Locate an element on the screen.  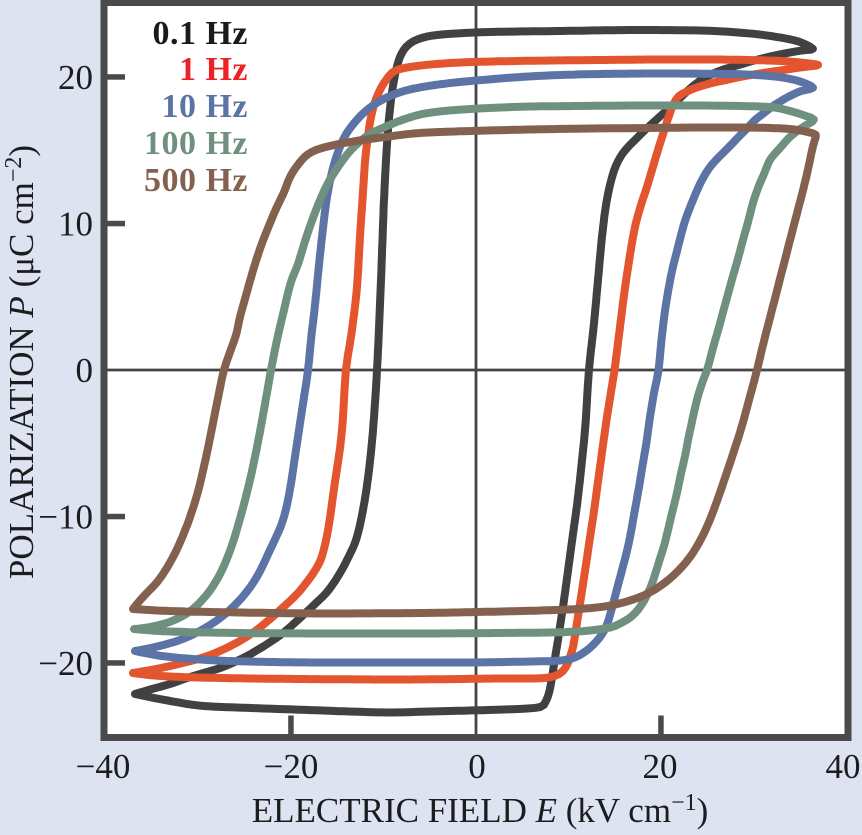
svg-text: 100 Hz is located at coordinates (196, 143).